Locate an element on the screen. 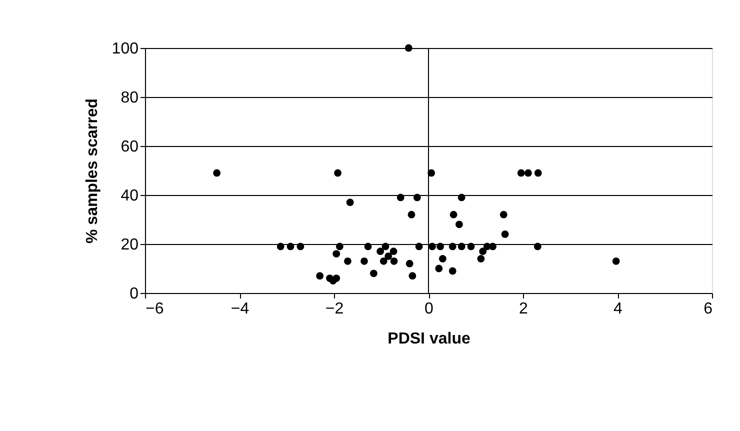 The width and height of the screenshot is (740, 431). x-axis-title: PDSI value is located at coordinates (429, 339).